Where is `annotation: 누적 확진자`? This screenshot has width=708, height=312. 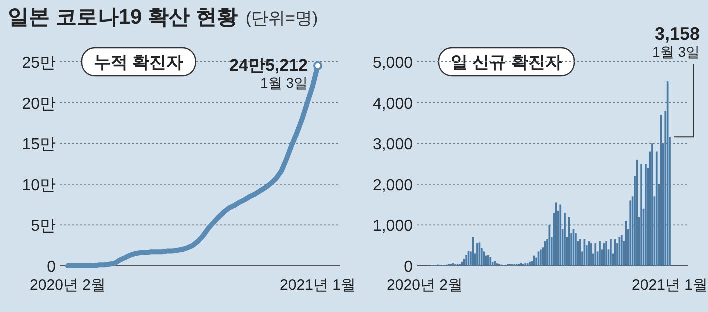 annotation: 누적 확진자 is located at coordinates (139, 62).